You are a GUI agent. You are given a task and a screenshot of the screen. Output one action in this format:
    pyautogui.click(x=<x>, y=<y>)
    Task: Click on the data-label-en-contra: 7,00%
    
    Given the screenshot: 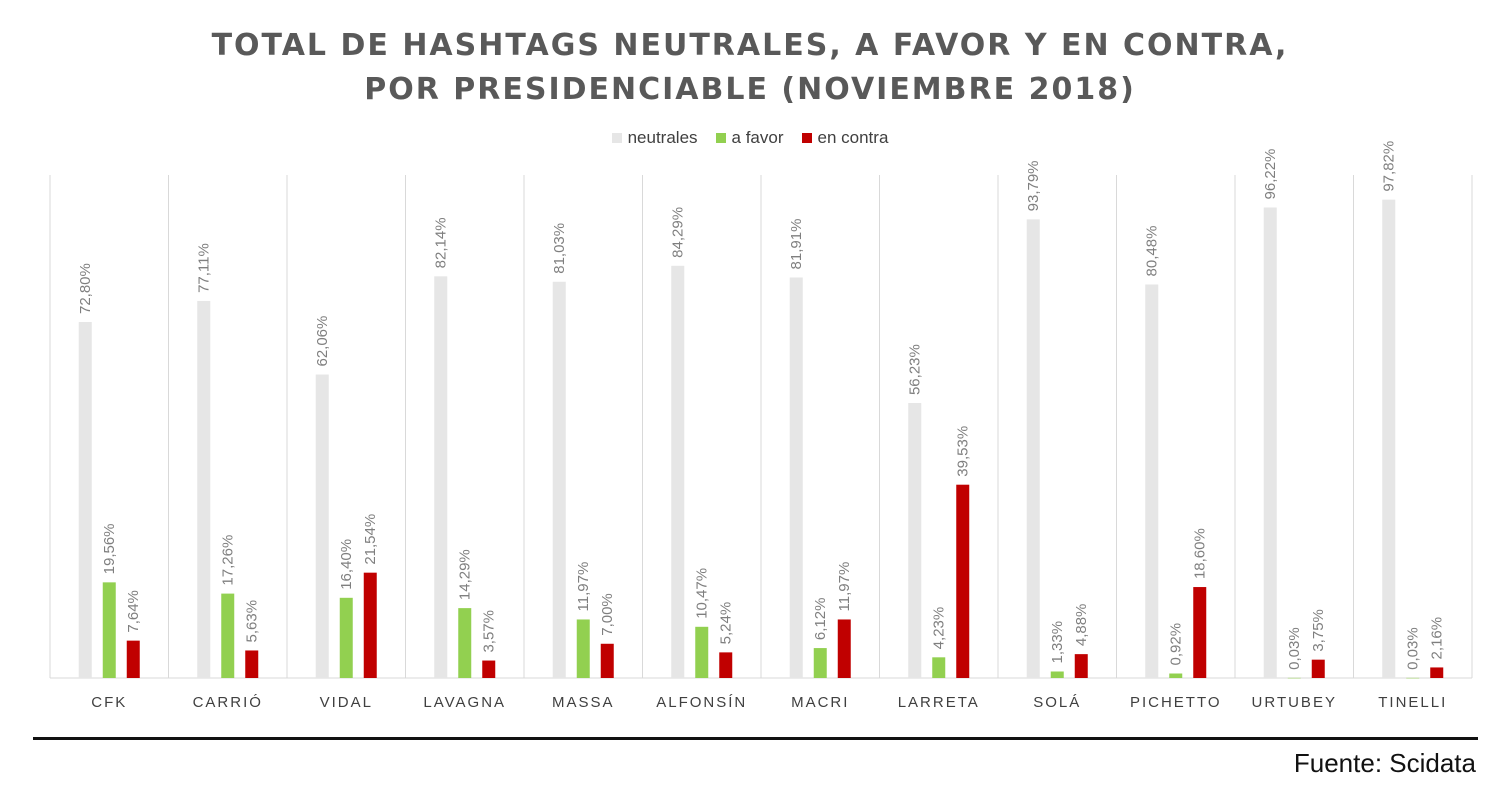 What is the action you would take?
    pyautogui.click(x=607, y=614)
    